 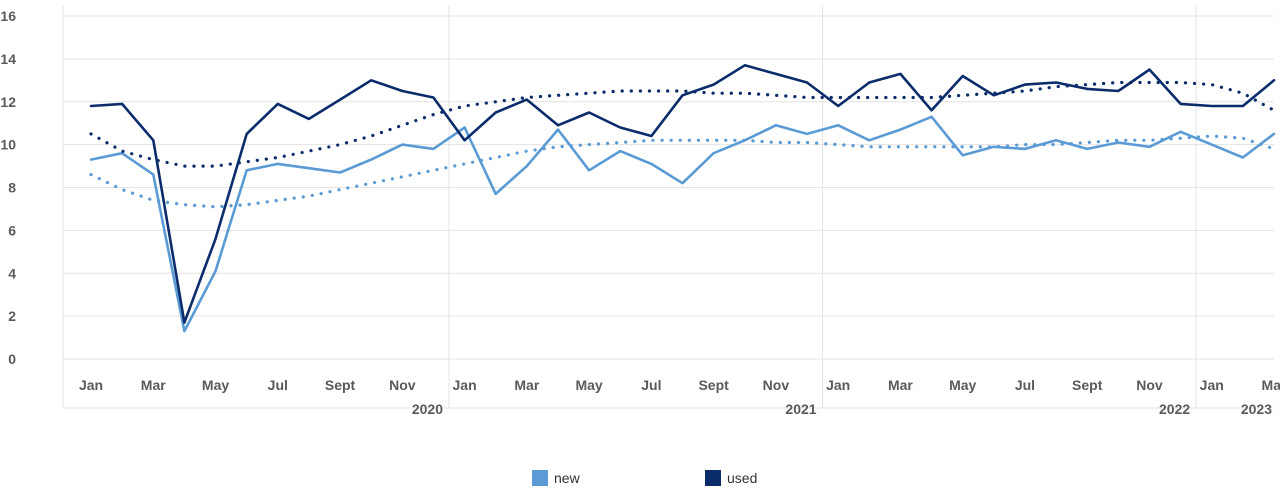 I want to click on year-label: 2022, so click(x=1174, y=409).